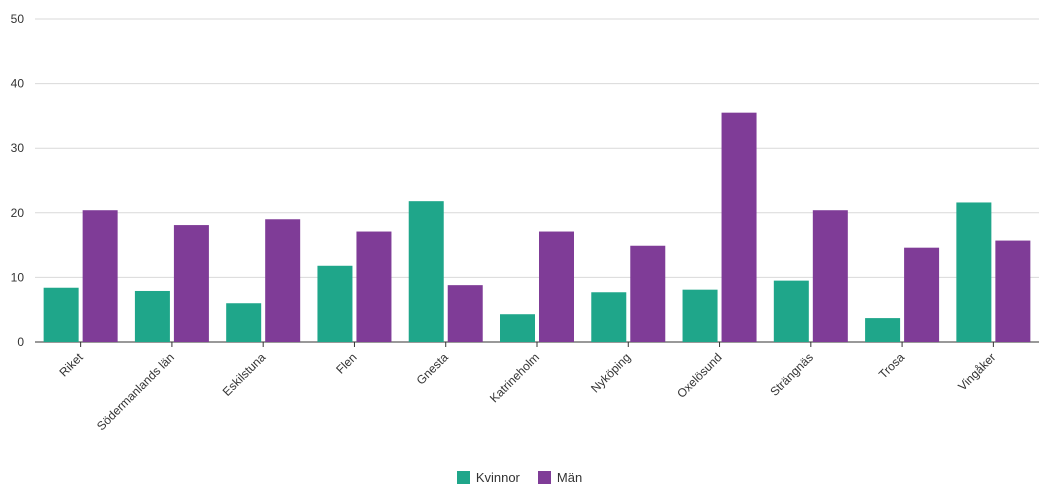 Image resolution: width=1039 pixels, height=489 pixels. I want to click on x-tick-label: Flen, so click(346, 363).